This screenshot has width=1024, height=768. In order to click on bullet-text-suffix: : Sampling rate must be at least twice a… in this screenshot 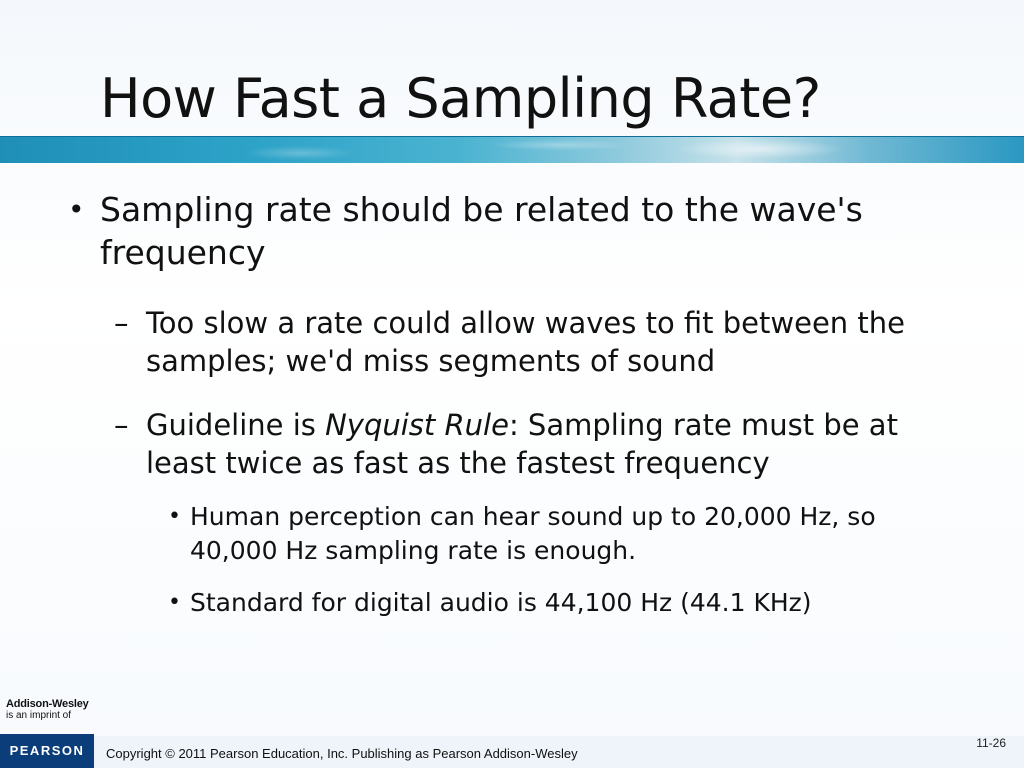, I will do `click(522, 444)`.